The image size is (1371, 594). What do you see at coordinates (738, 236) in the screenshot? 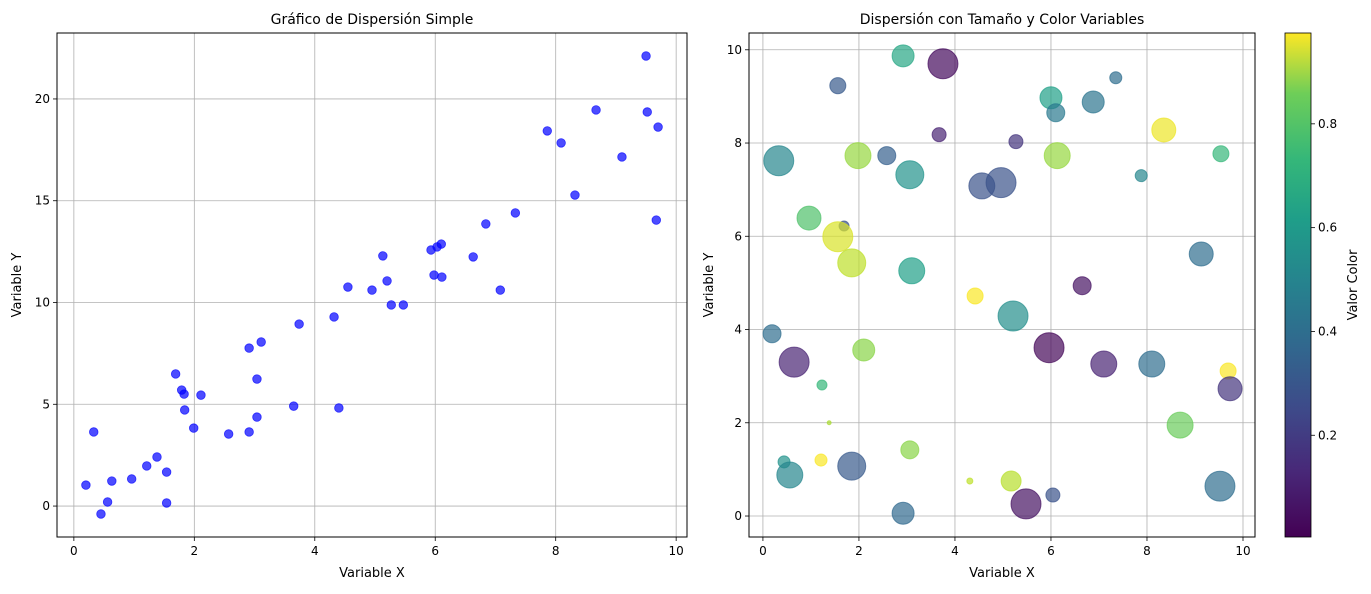
I see `y-tick-label: 6` at bounding box center [738, 236].